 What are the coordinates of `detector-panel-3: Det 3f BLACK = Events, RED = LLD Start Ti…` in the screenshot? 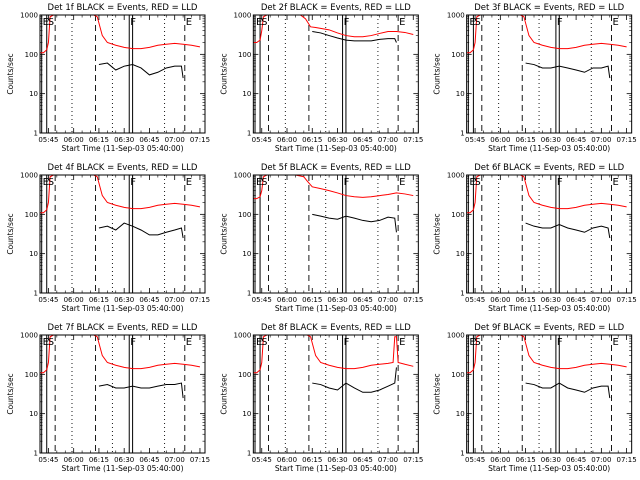 It's located at (535, 78).